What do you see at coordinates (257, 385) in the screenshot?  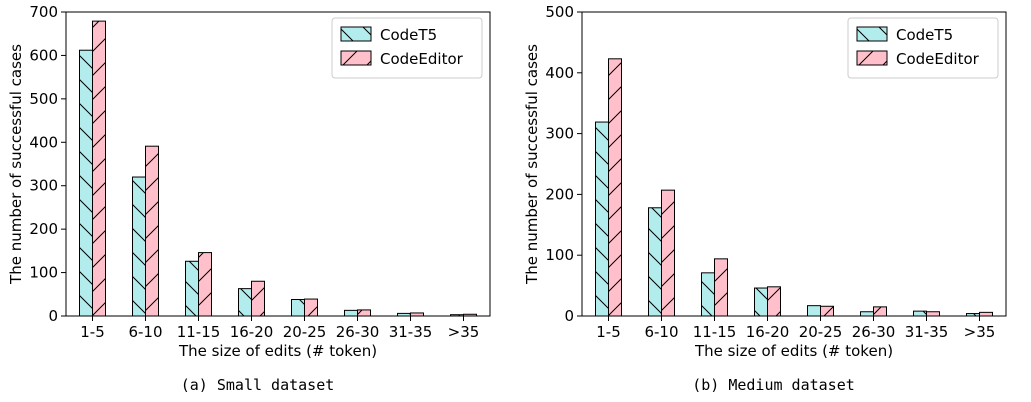 I see `caption-small: (a) Small dataset` at bounding box center [257, 385].